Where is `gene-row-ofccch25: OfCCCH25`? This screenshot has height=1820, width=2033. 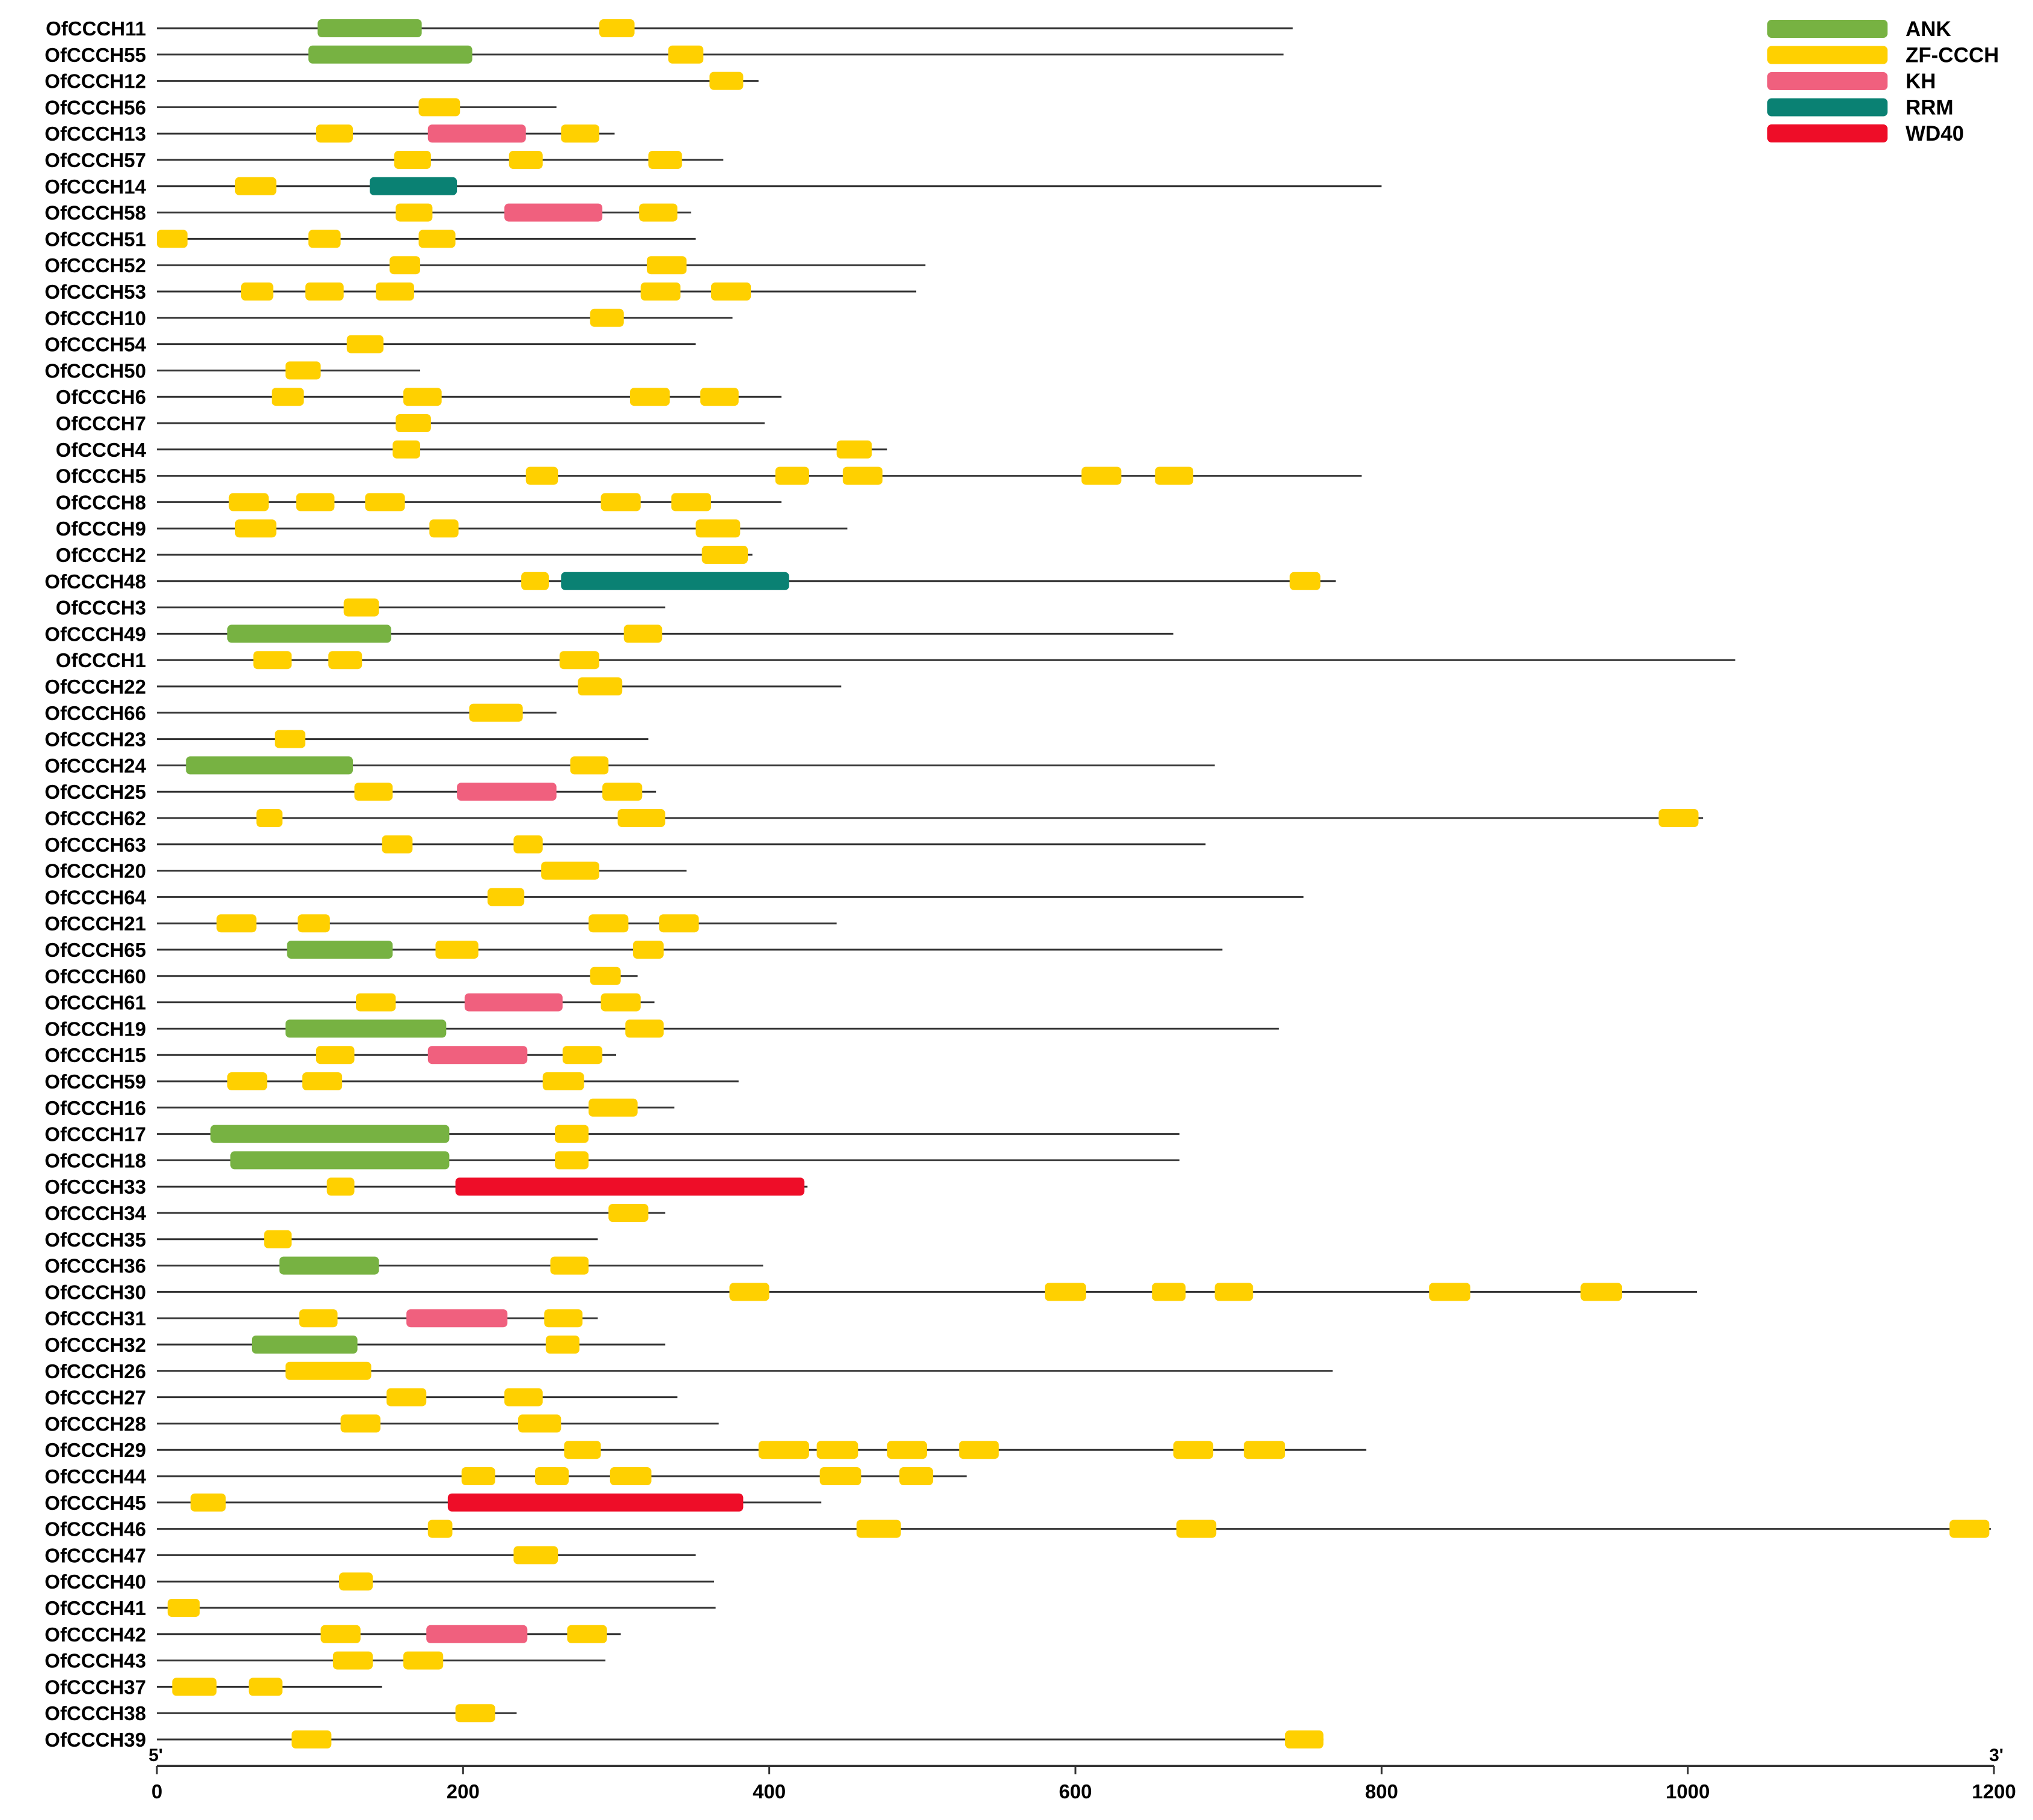
gene-row-ofccch25: OfCCCH25 is located at coordinates (350, 792).